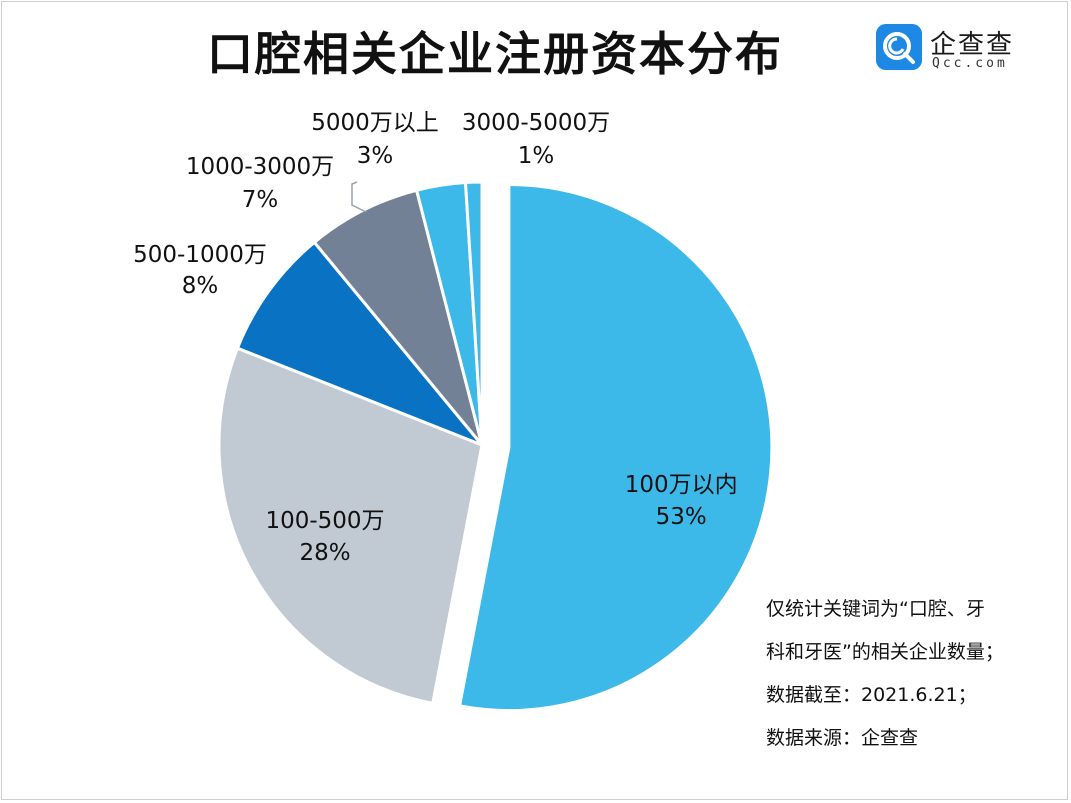  I want to click on slice-percent-label: 53%, so click(681, 517).